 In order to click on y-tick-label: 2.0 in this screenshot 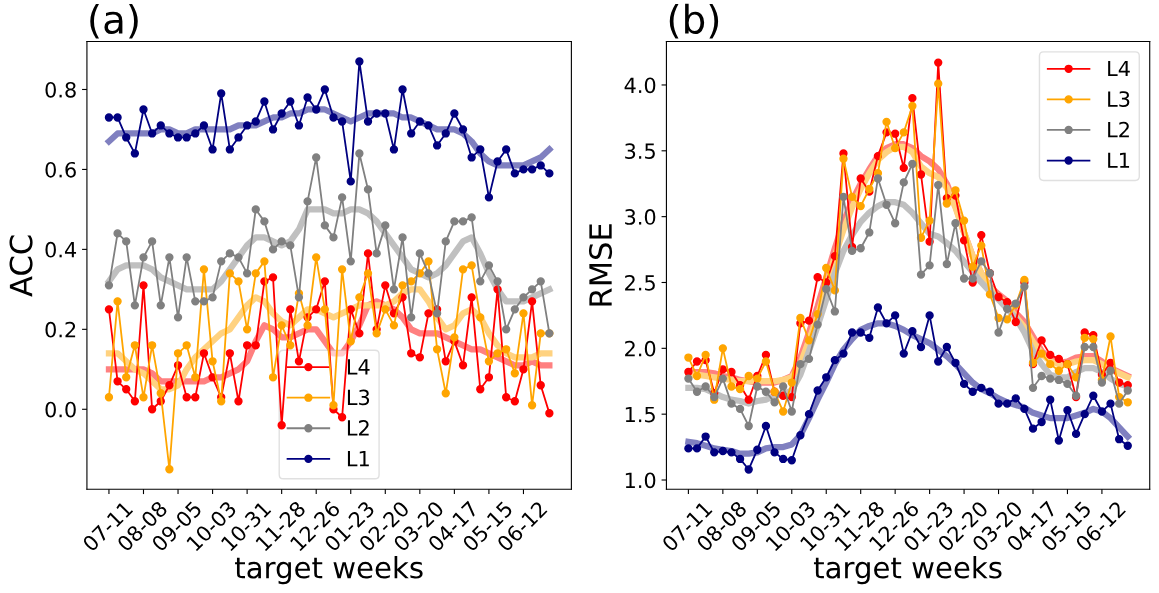, I will do `click(640, 348)`.